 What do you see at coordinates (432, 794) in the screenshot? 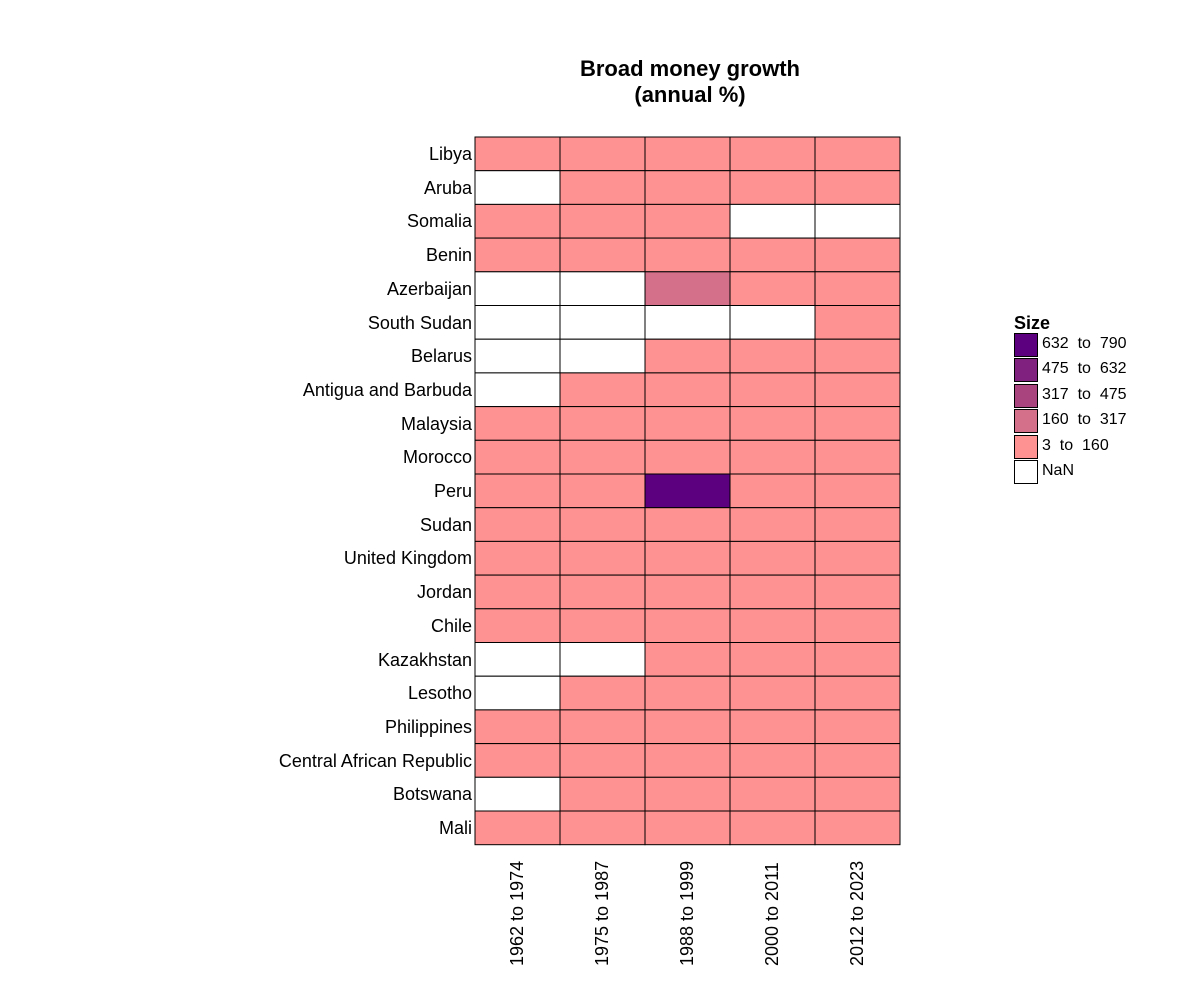
I see `row-label: Botswana` at bounding box center [432, 794].